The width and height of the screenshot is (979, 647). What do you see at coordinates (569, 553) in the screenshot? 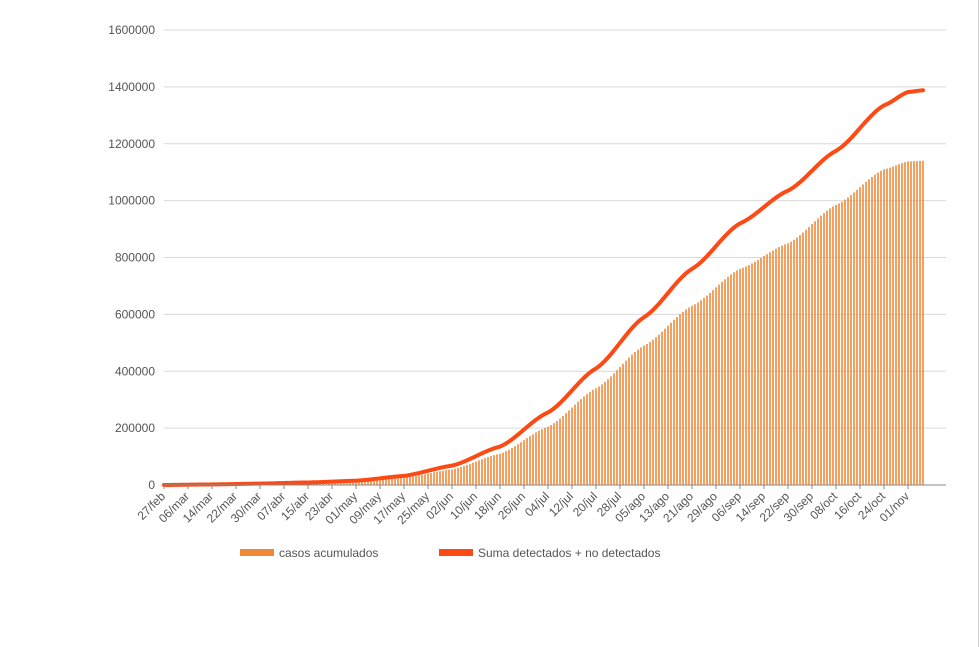
I see `legend-label-line: Suma detectados + no detectados` at bounding box center [569, 553].